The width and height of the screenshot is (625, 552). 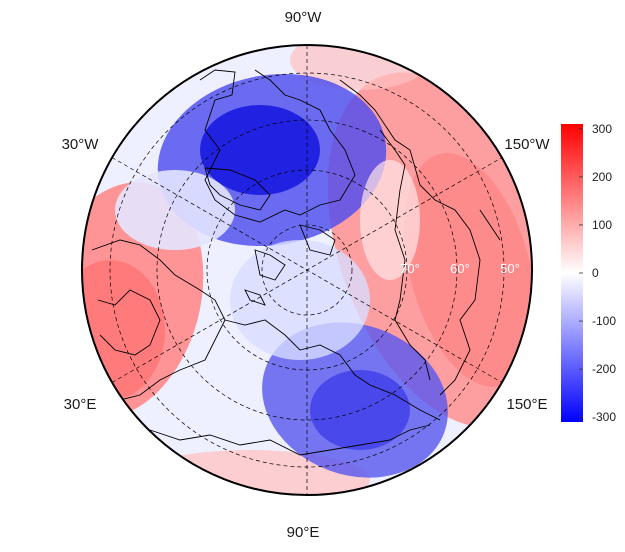 What do you see at coordinates (604, 369) in the screenshot?
I see `colorbar-tick-label: -200` at bounding box center [604, 369].